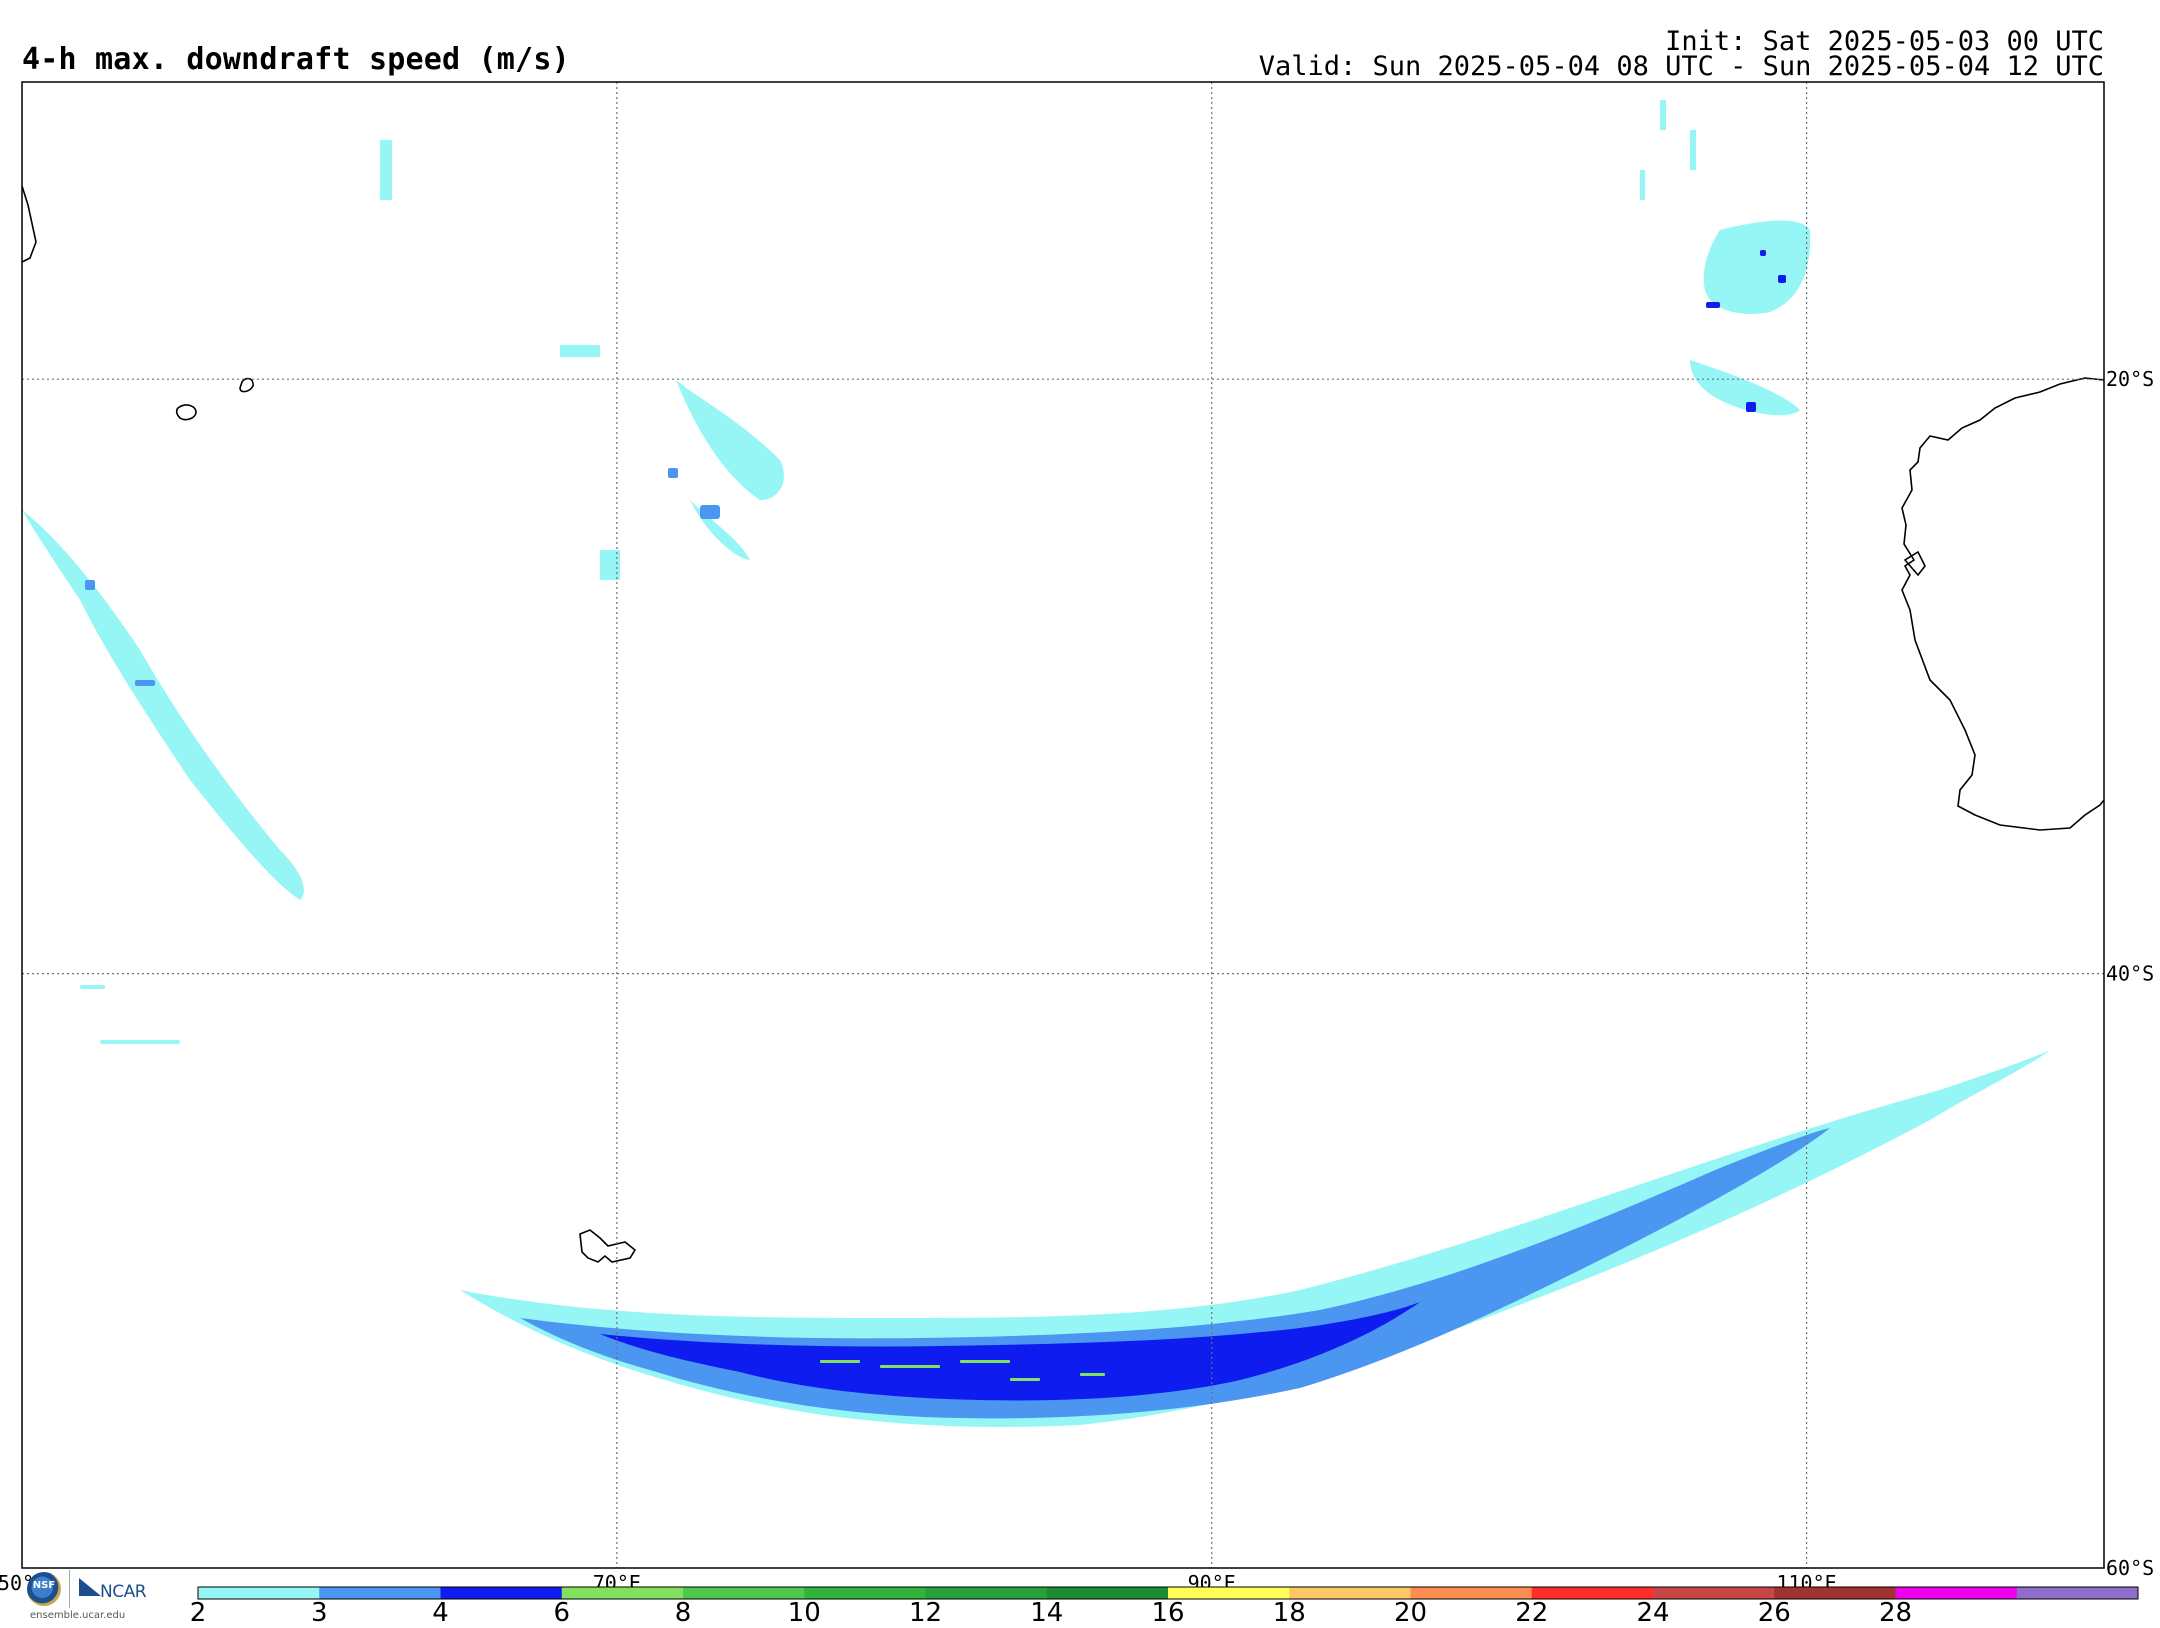 The height and width of the screenshot is (1628, 2160). What do you see at coordinates (246, 385) in the screenshot?
I see `mauritius-island` at bounding box center [246, 385].